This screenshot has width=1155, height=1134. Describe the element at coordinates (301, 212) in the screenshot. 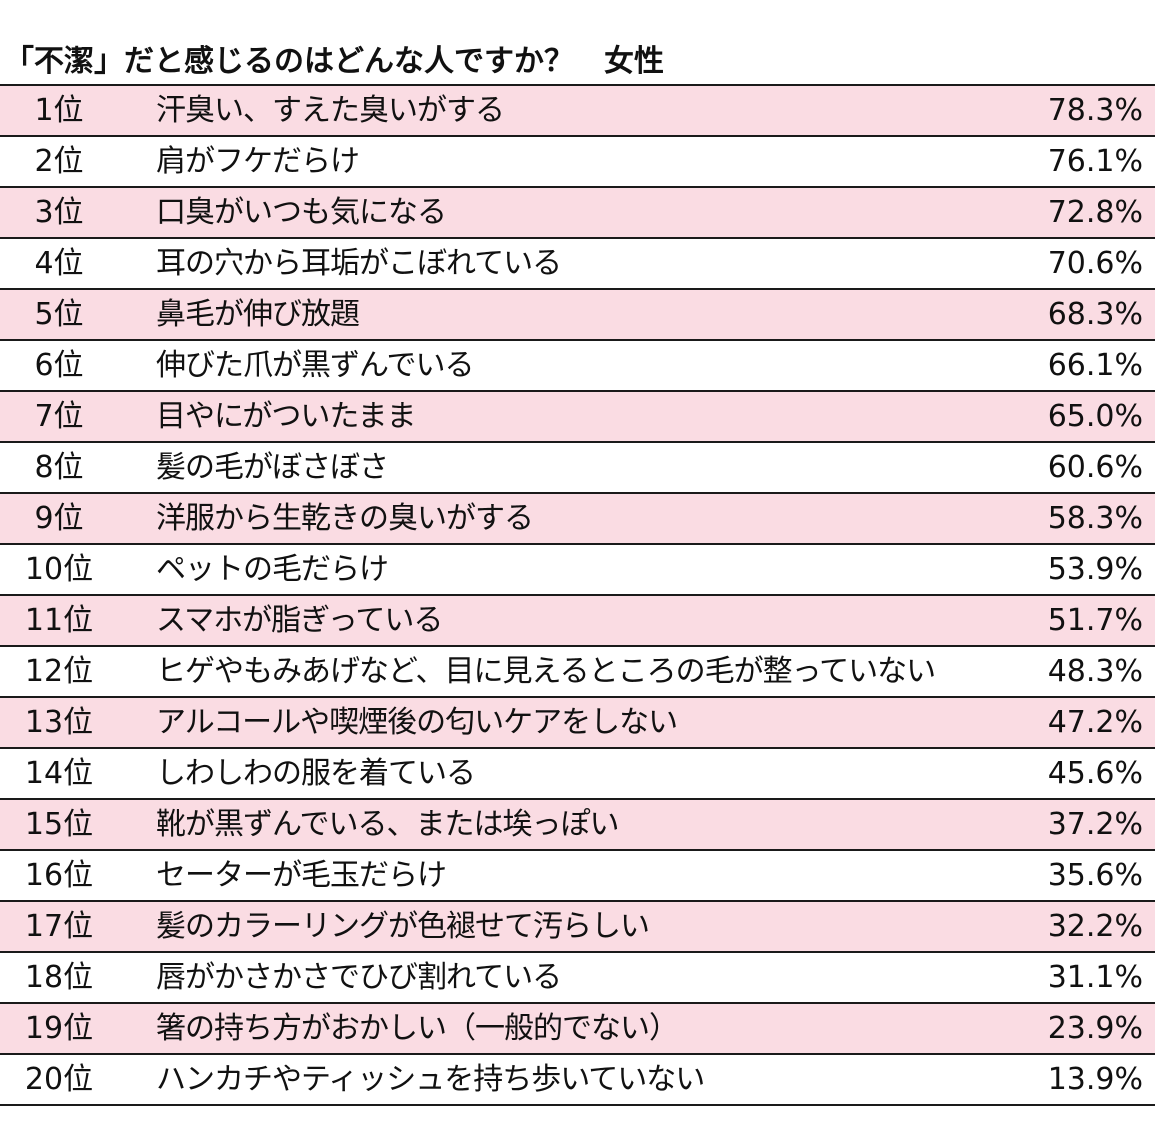

I see `item-cell: 口臭がいつも気になる` at that location.